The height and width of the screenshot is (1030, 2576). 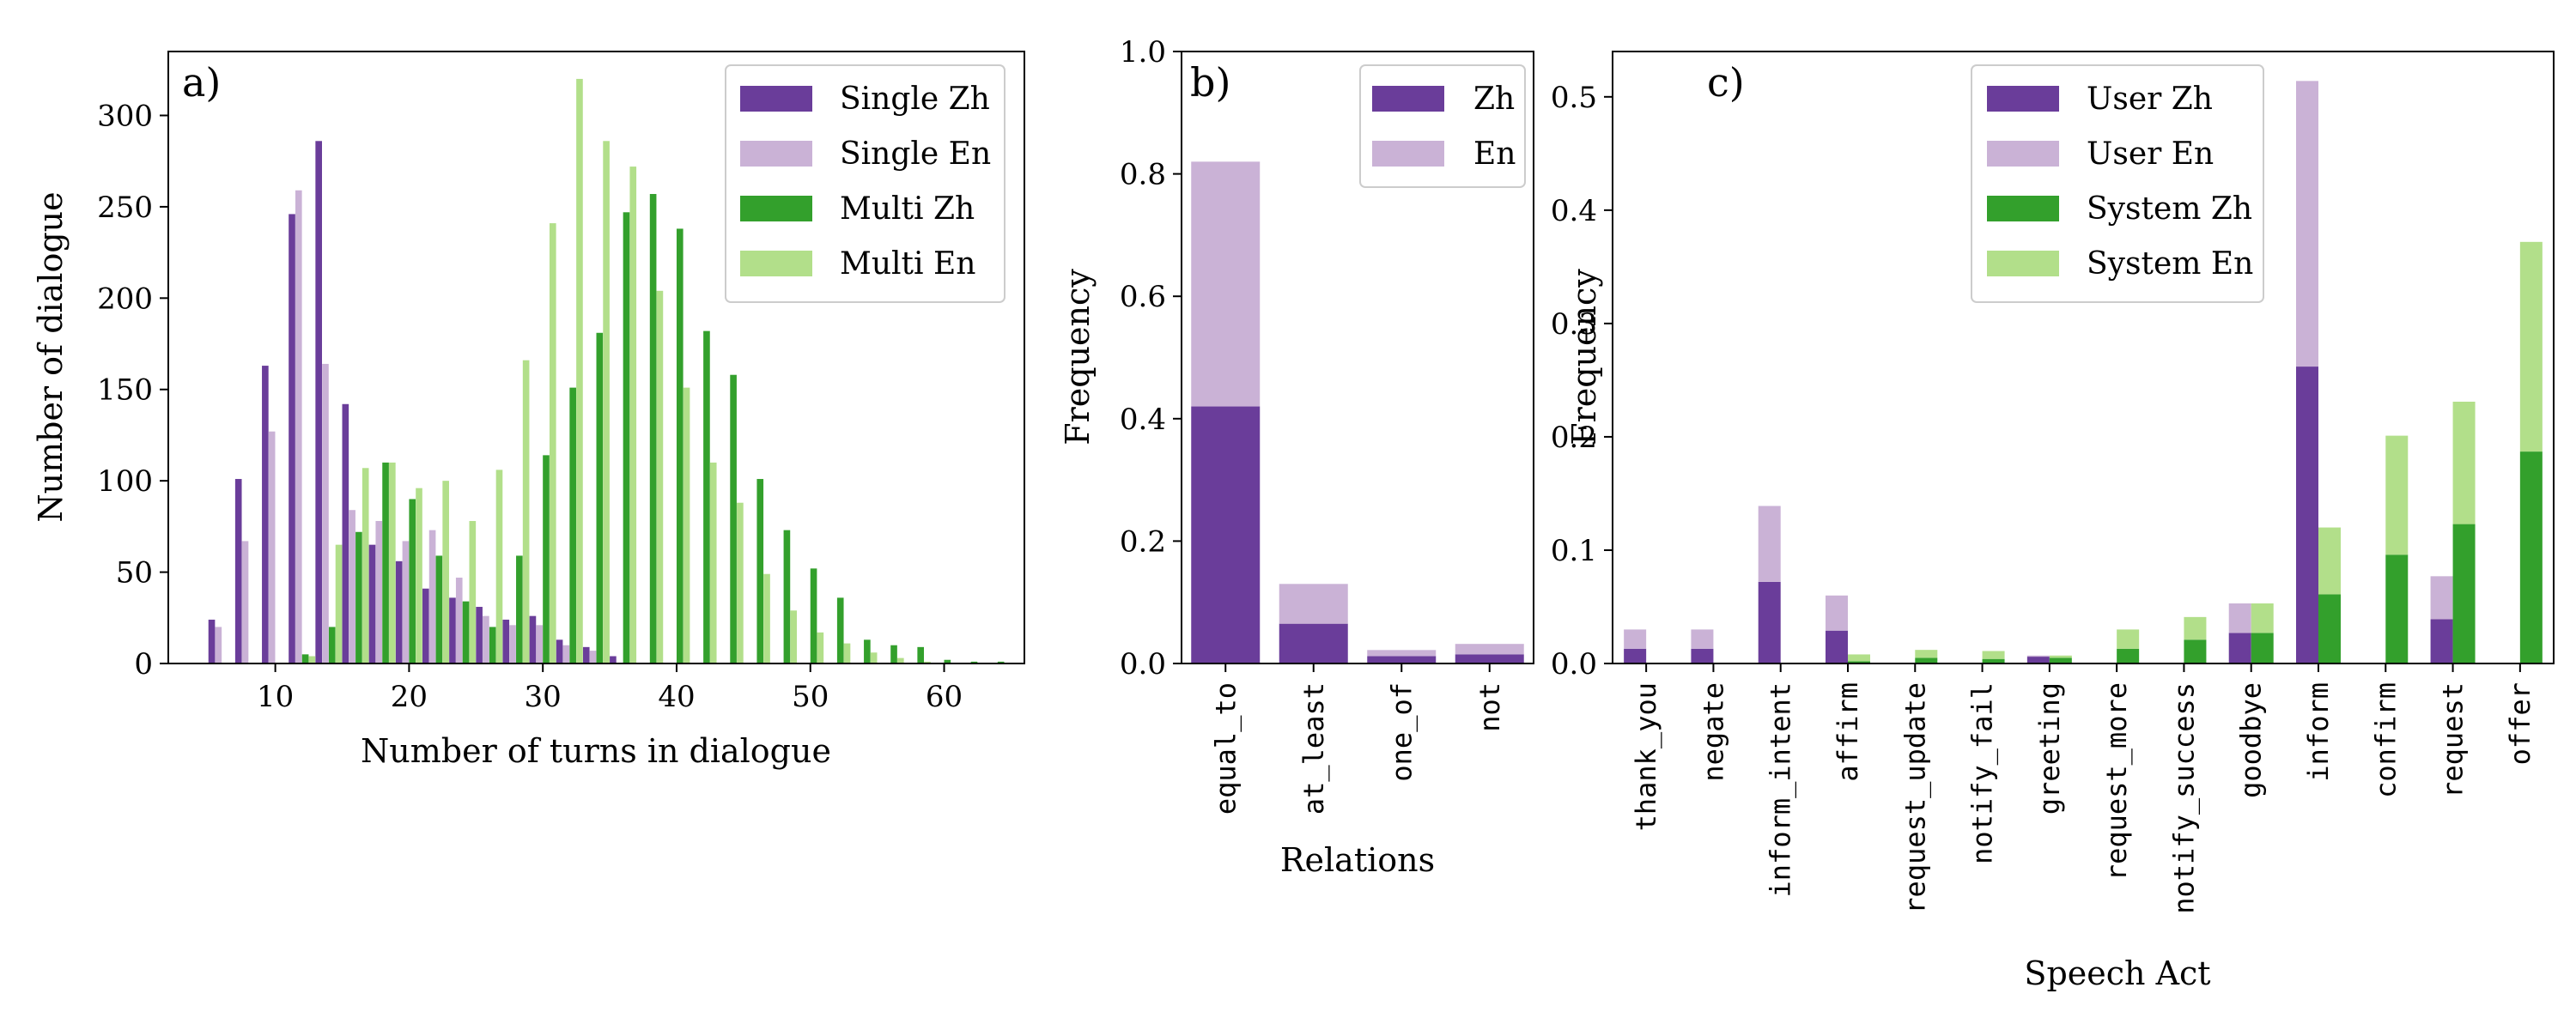 I want to click on bar-system-zh-request-update, so click(x=1926, y=660).